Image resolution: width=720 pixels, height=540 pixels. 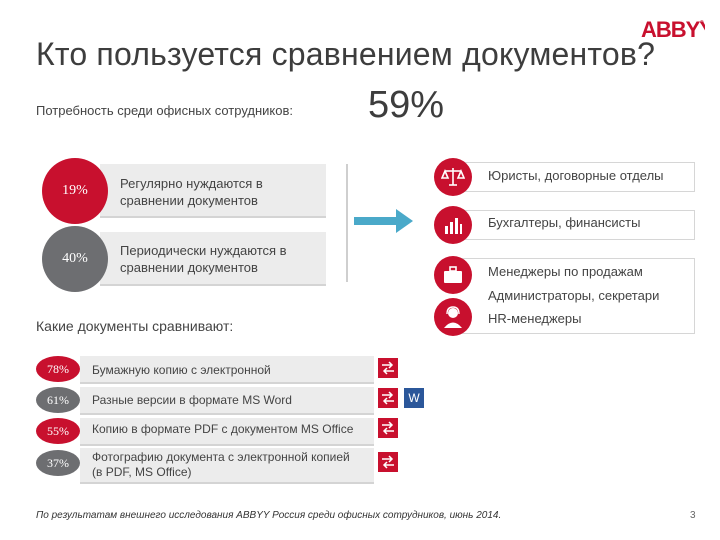 I want to click on abbyy-logo: ABBYY ®, so click(x=673, y=29).